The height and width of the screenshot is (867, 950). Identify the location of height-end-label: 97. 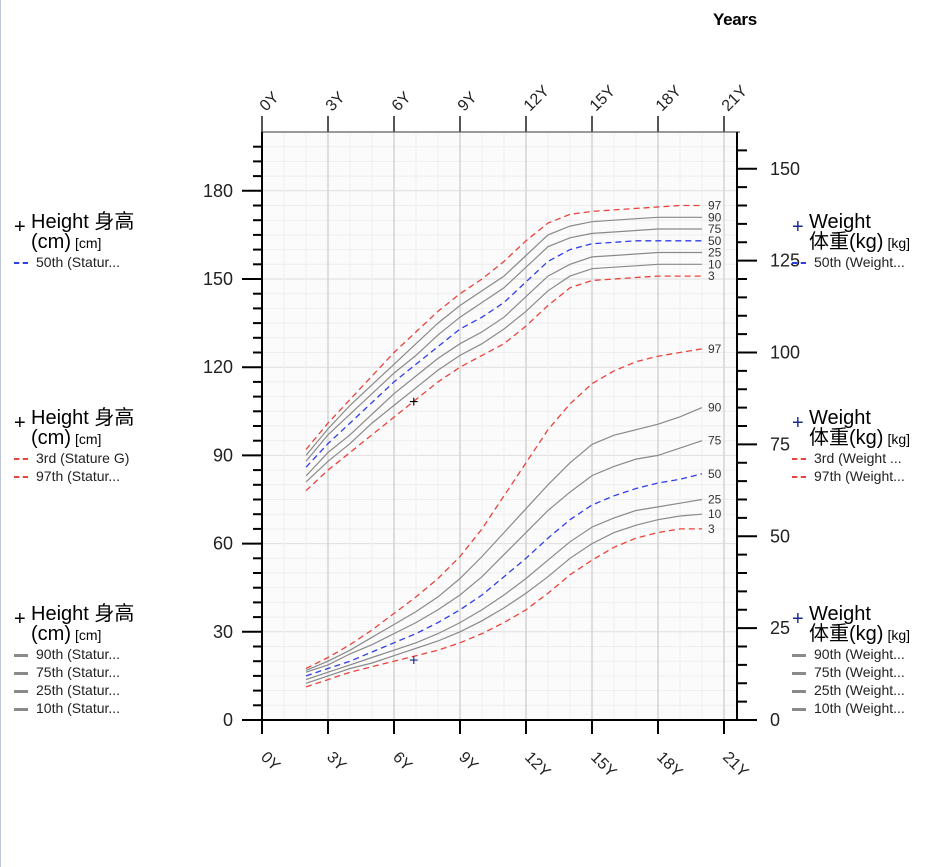
(715, 206).